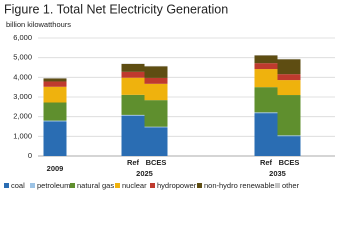 This screenshot has width=340, height=240. Describe the element at coordinates (22, 76) in the screenshot. I see `y-tick-label: 4,000` at that location.